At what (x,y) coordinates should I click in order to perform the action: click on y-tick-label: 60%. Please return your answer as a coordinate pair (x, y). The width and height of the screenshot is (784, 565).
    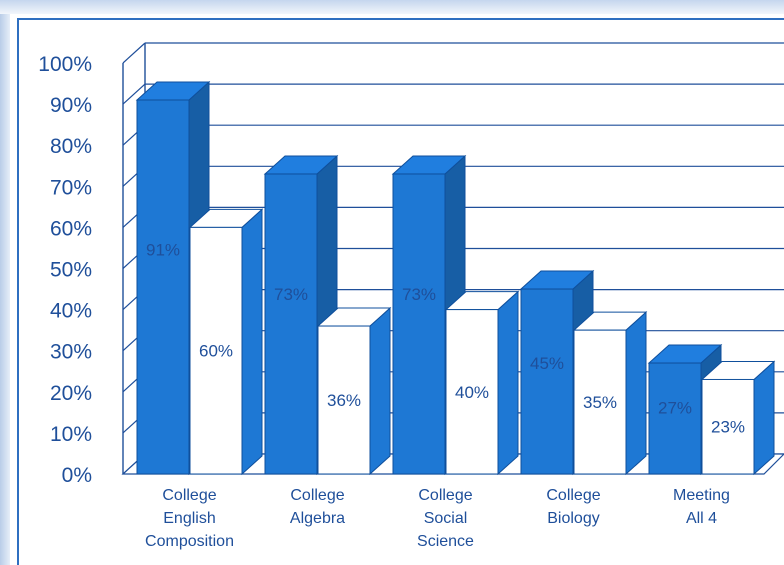
    Looking at the image, I should click on (71, 228).